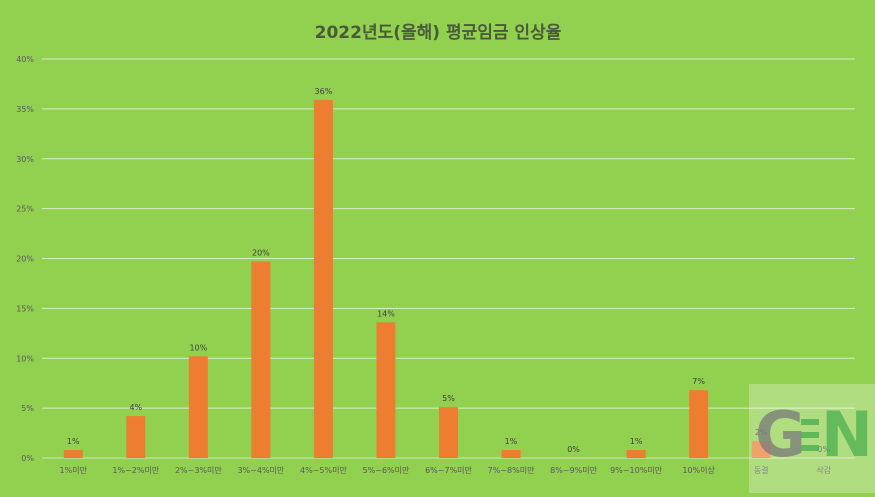 The width and height of the screenshot is (875, 497). Describe the element at coordinates (25, 59) in the screenshot. I see `y-tick-label: 40%` at that location.